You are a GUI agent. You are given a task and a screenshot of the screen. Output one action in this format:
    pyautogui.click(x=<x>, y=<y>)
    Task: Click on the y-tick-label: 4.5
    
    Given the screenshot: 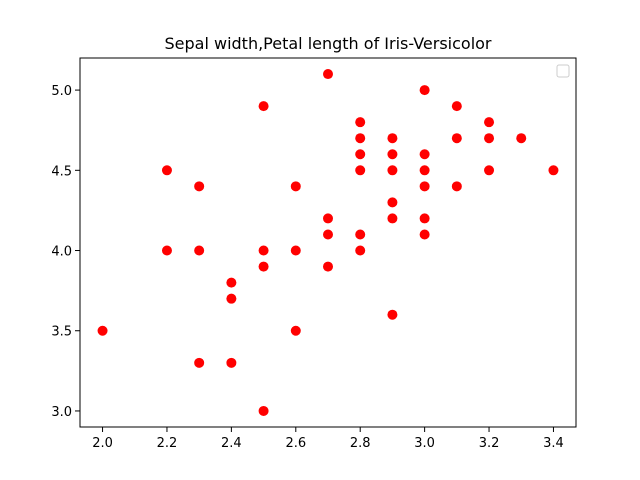 What is the action you would take?
    pyautogui.click(x=61, y=171)
    